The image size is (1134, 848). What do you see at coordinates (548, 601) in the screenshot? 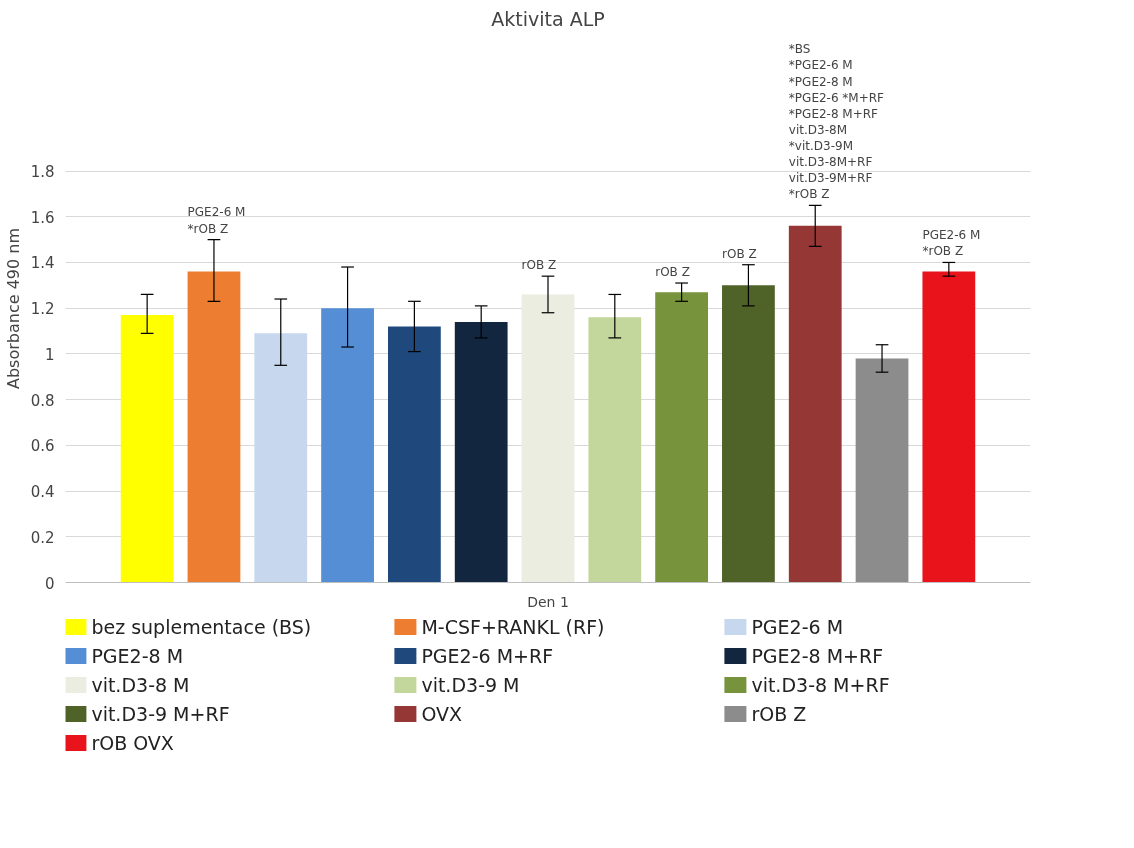
I see `x-tick-label: Den 1` at bounding box center [548, 601].